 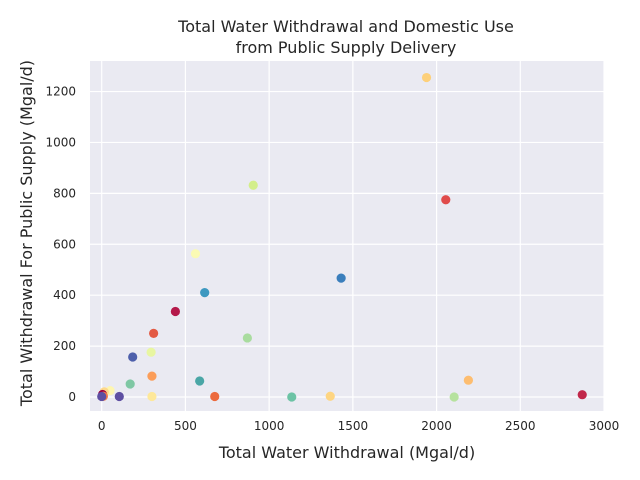 I want to click on x-tick-label: 2000, so click(x=436, y=426).